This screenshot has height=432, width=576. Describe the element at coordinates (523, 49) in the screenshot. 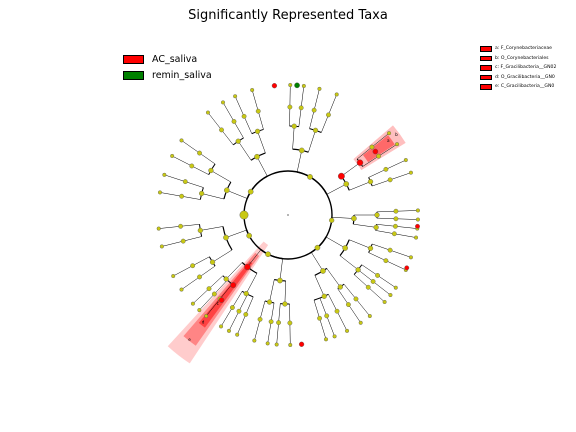

I see `taxa-label: a: F_Corynebacteriaceae` at that location.